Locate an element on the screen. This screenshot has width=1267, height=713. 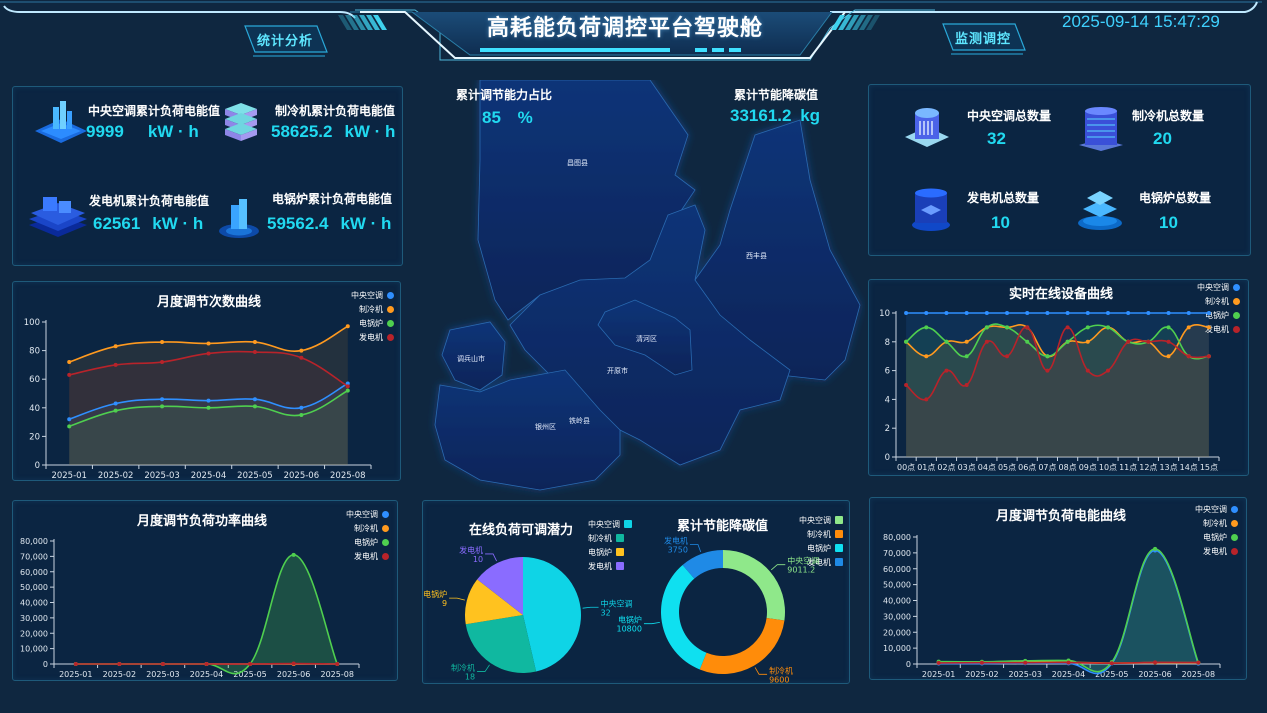
device-count-value: 20 is located at coordinates (1162, 138).